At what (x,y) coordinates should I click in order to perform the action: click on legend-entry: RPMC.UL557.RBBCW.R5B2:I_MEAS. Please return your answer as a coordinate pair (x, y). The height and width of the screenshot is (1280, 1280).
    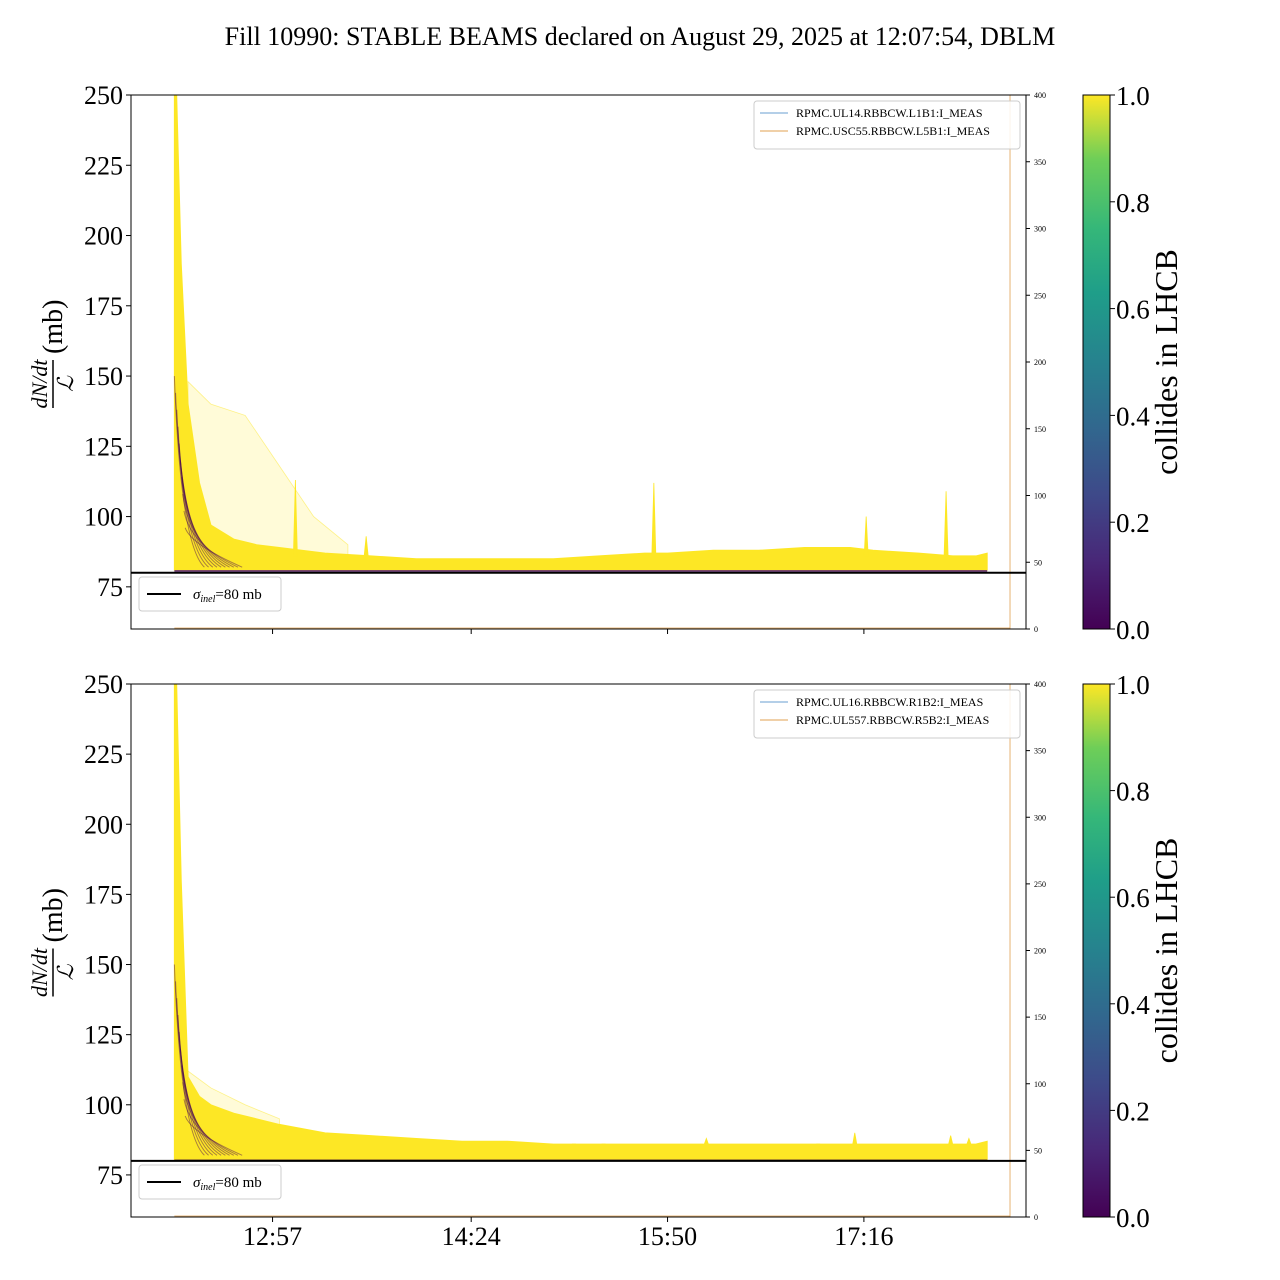
    Looking at the image, I should click on (892, 720).